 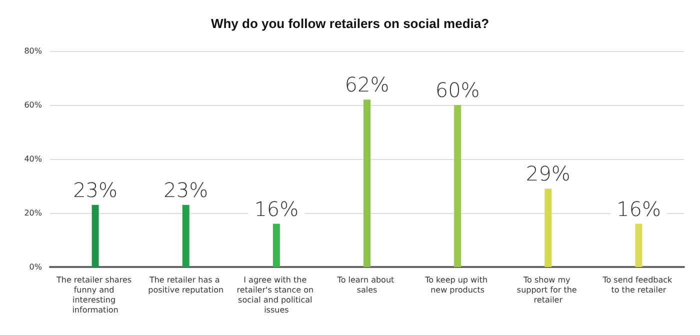 What do you see at coordinates (33, 105) in the screenshot?
I see `y-tick-label: 60%` at bounding box center [33, 105].